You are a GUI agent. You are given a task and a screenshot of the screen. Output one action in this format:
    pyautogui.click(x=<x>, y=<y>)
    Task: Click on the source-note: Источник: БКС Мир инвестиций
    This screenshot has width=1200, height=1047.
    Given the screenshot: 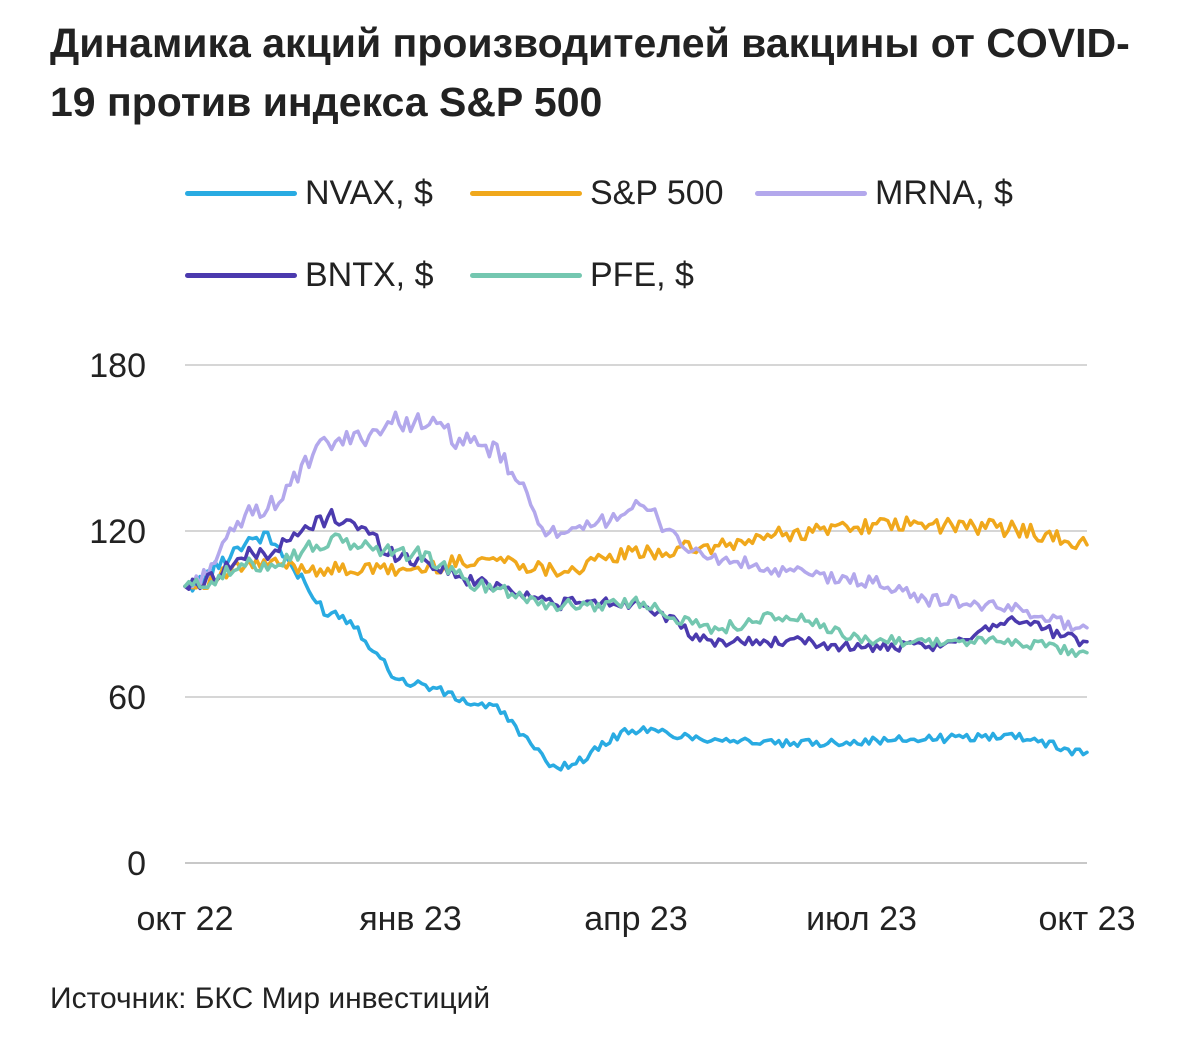 What is the action you would take?
    pyautogui.click(x=270, y=998)
    